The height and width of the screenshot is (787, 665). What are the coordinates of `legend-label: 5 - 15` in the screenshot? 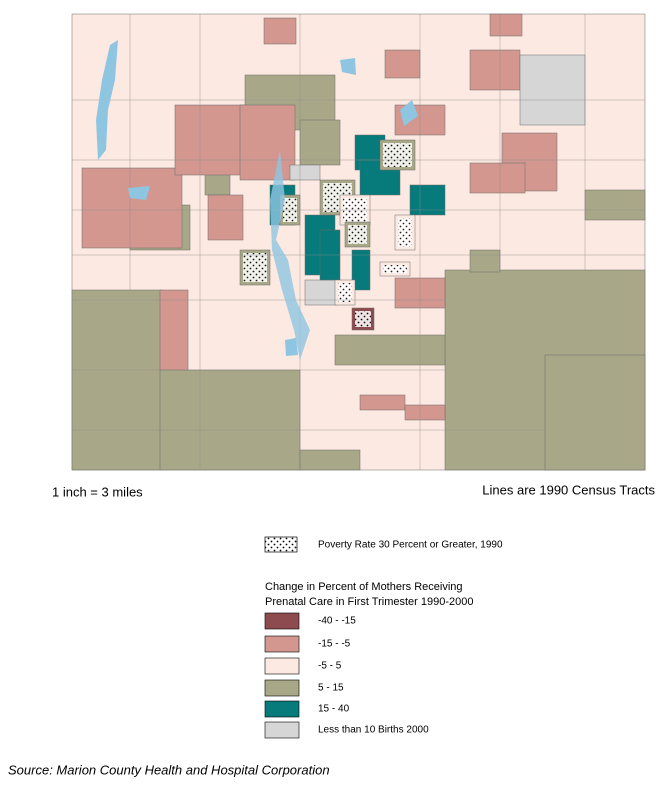 It's located at (331, 688).